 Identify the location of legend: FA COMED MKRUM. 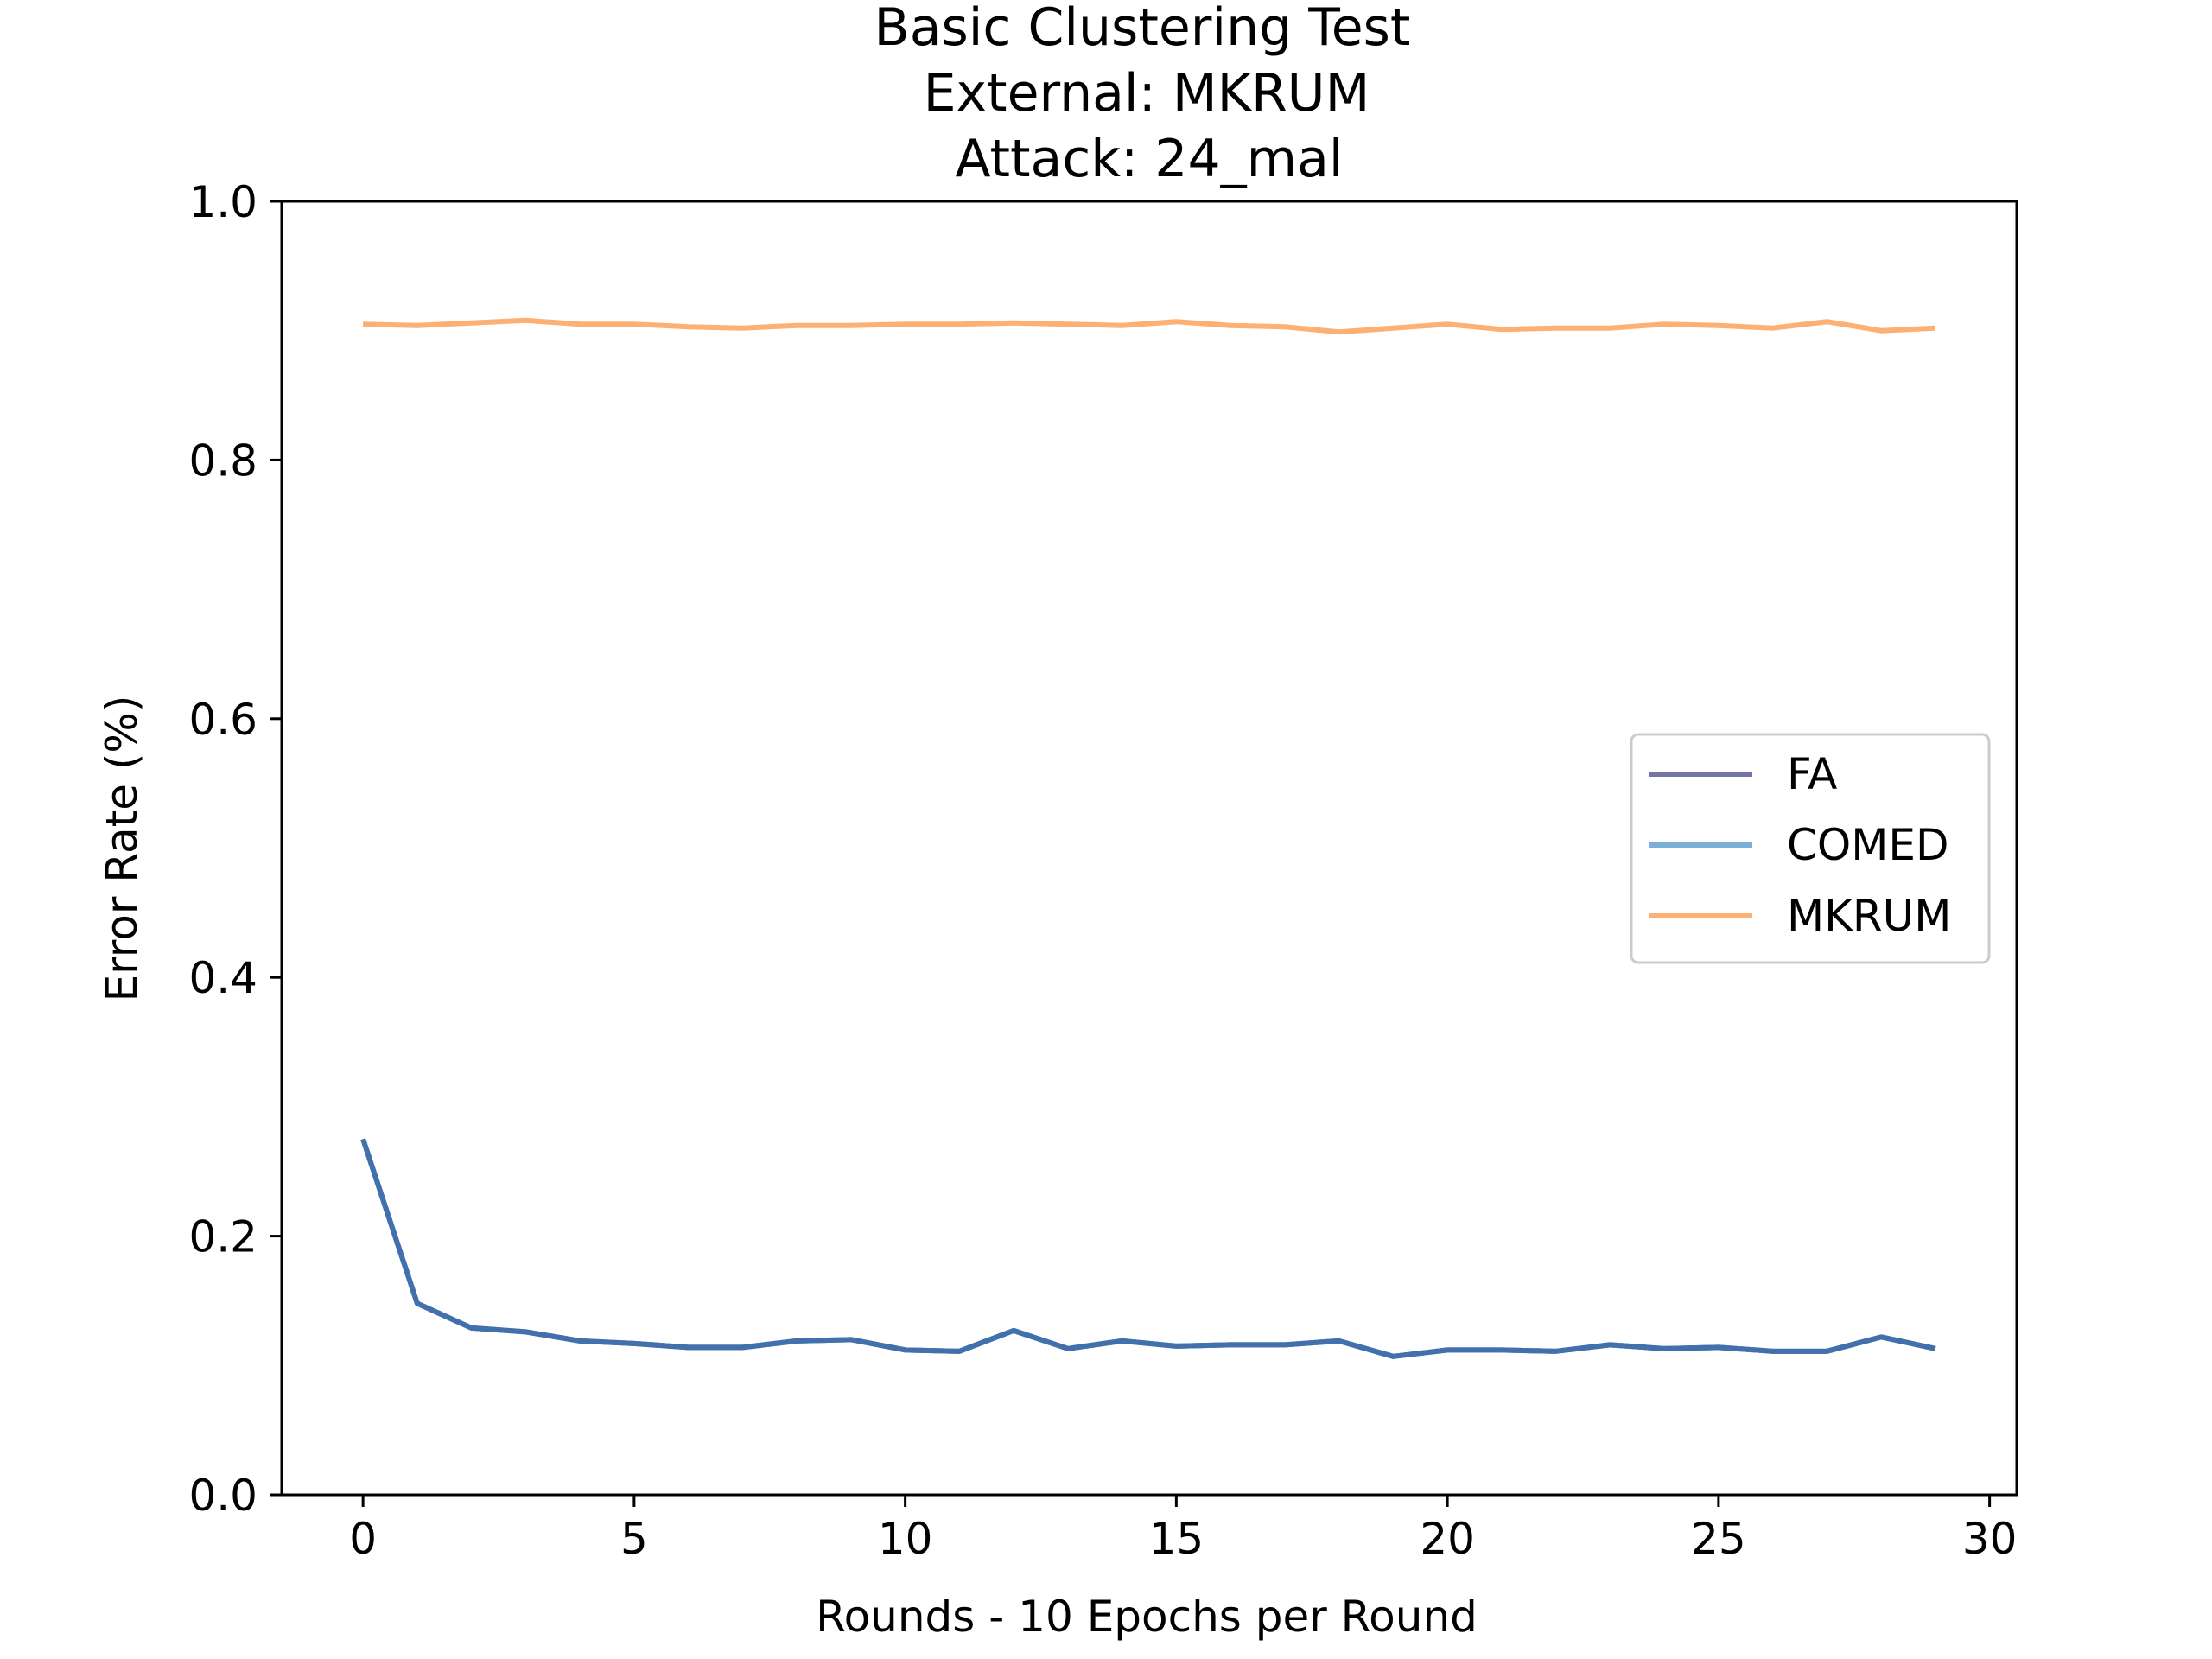
(1811, 848).